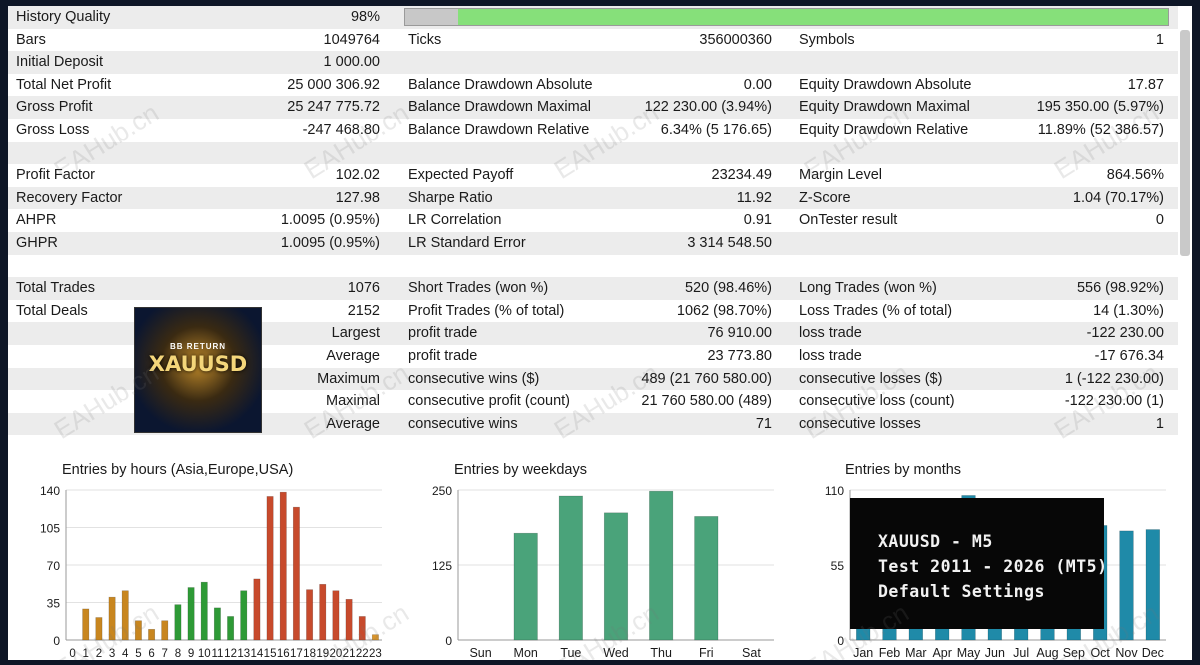  I want to click on x-tick-label: Thu, so click(661, 653).